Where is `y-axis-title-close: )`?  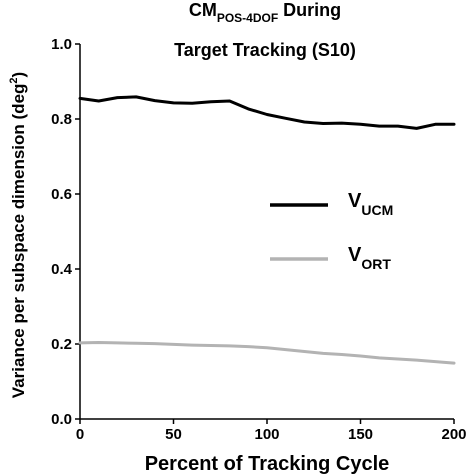 y-axis-title-close: ) is located at coordinates (18, 75).